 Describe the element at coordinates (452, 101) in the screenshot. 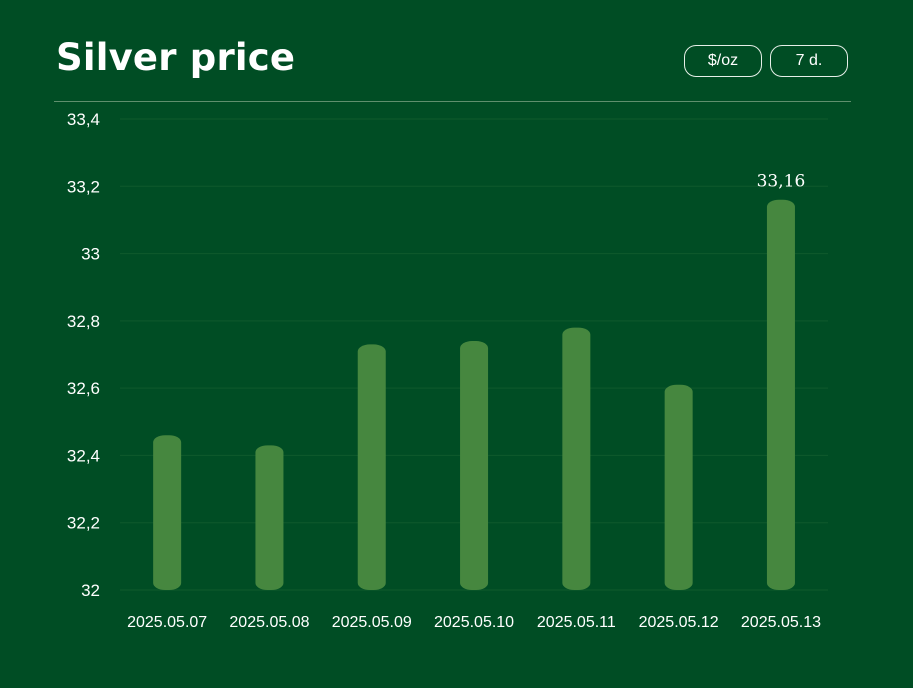

I see `header-divider` at that location.